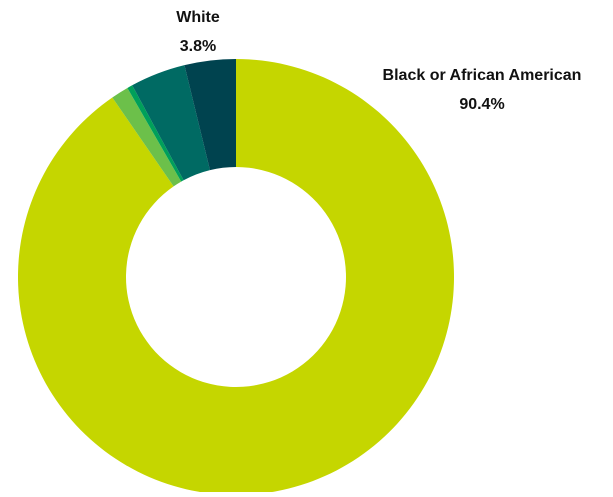 The width and height of the screenshot is (613, 497). What do you see at coordinates (210, 115) in the screenshot?
I see `slice-white` at bounding box center [210, 115].